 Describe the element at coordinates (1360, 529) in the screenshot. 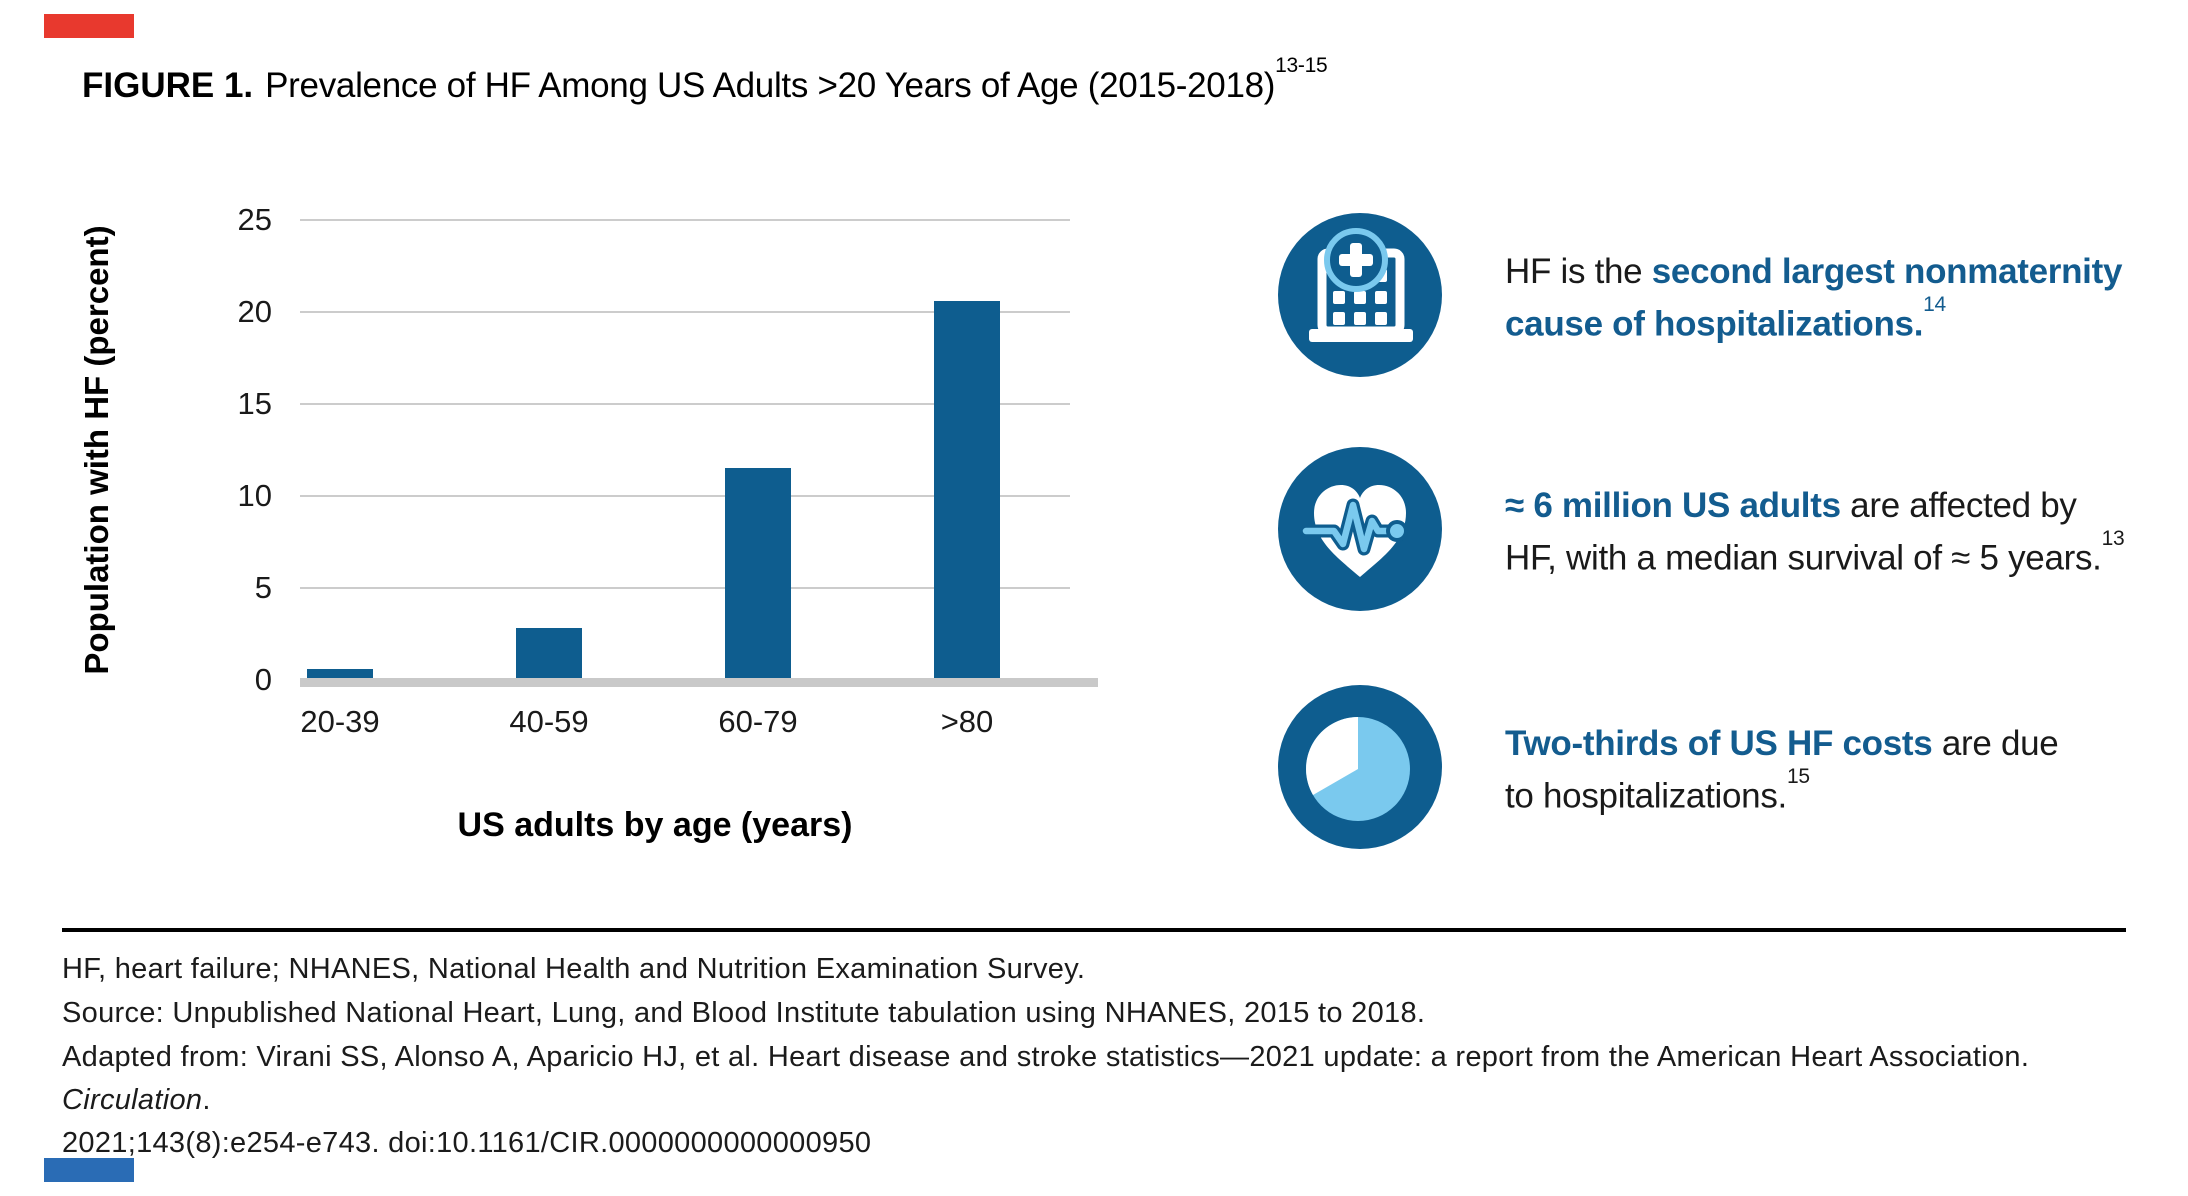

I see `heart-ekg-icon` at that location.